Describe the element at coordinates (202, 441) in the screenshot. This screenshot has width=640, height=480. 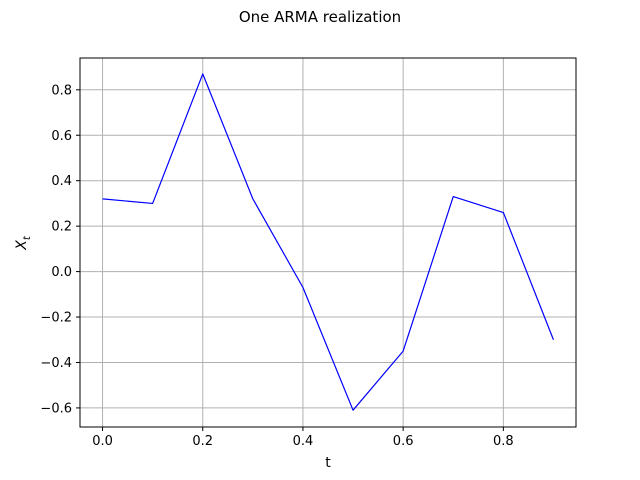
I see `x-tick-label: 0.2` at that location.